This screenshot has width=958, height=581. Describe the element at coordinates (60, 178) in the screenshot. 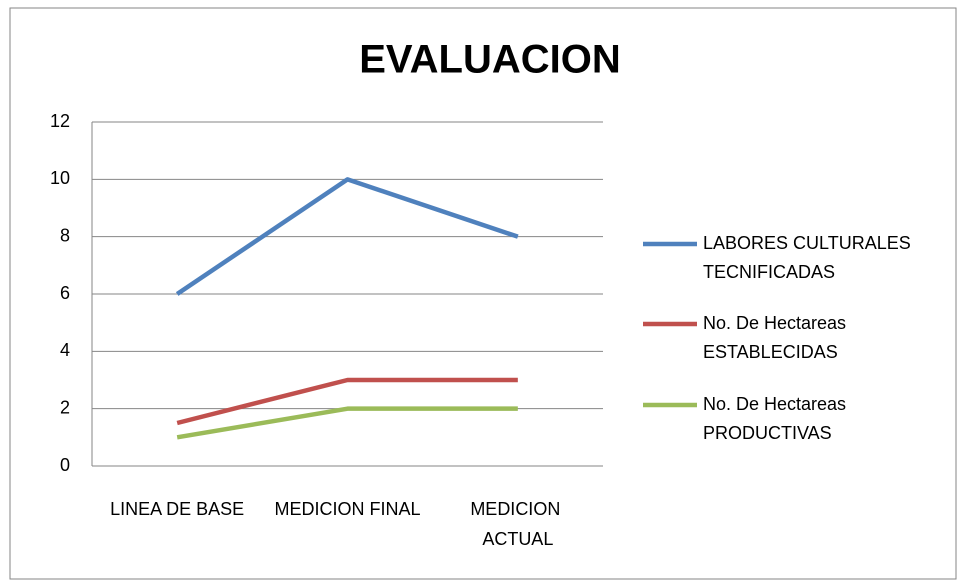

I see `y-tick-label: 10` at that location.